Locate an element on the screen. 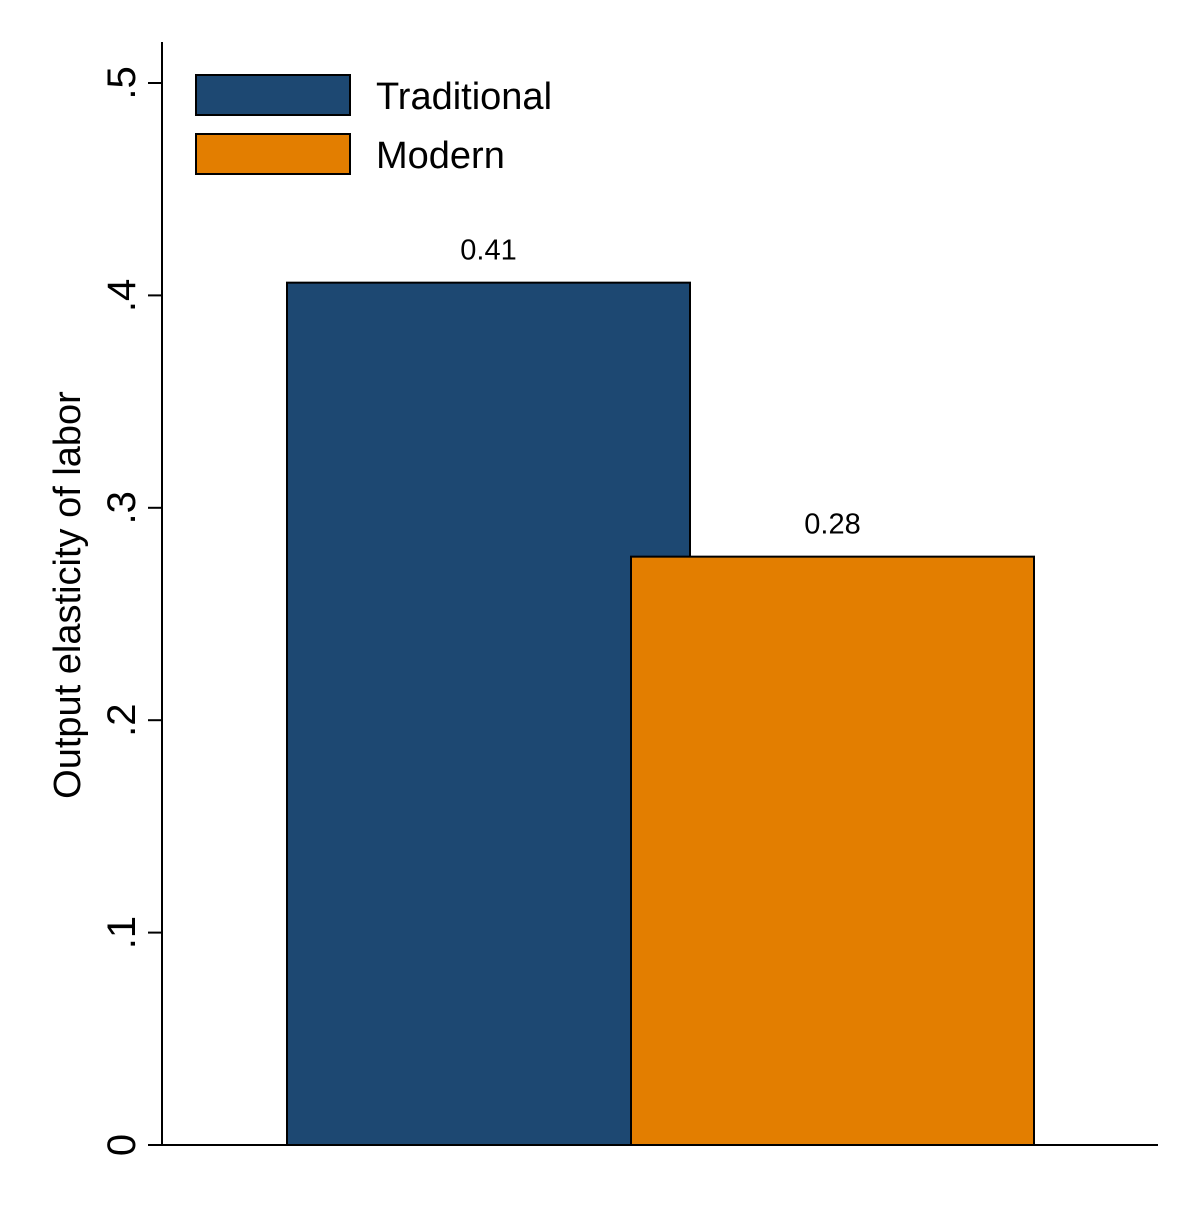 This screenshot has height=1205, width=1200. legend-swatch-modern is located at coordinates (273, 154).